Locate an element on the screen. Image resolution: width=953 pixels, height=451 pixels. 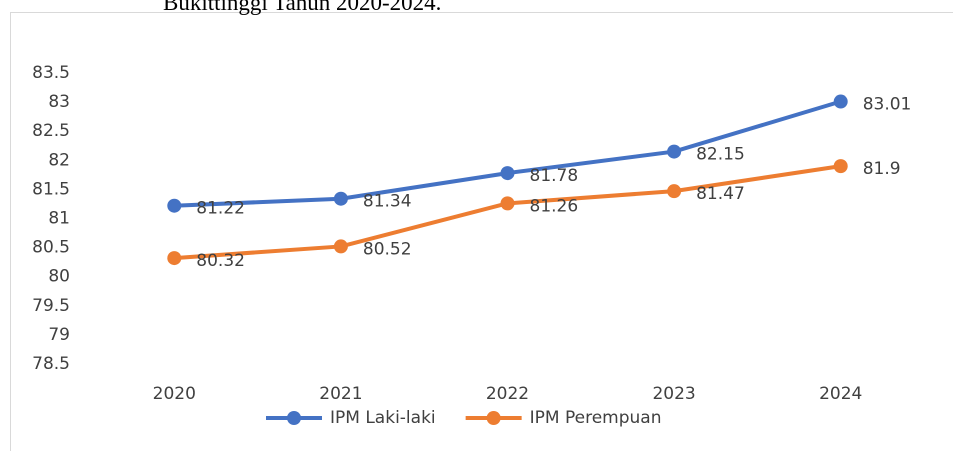
legend-label: IPM Perempuan is located at coordinates (596, 418).